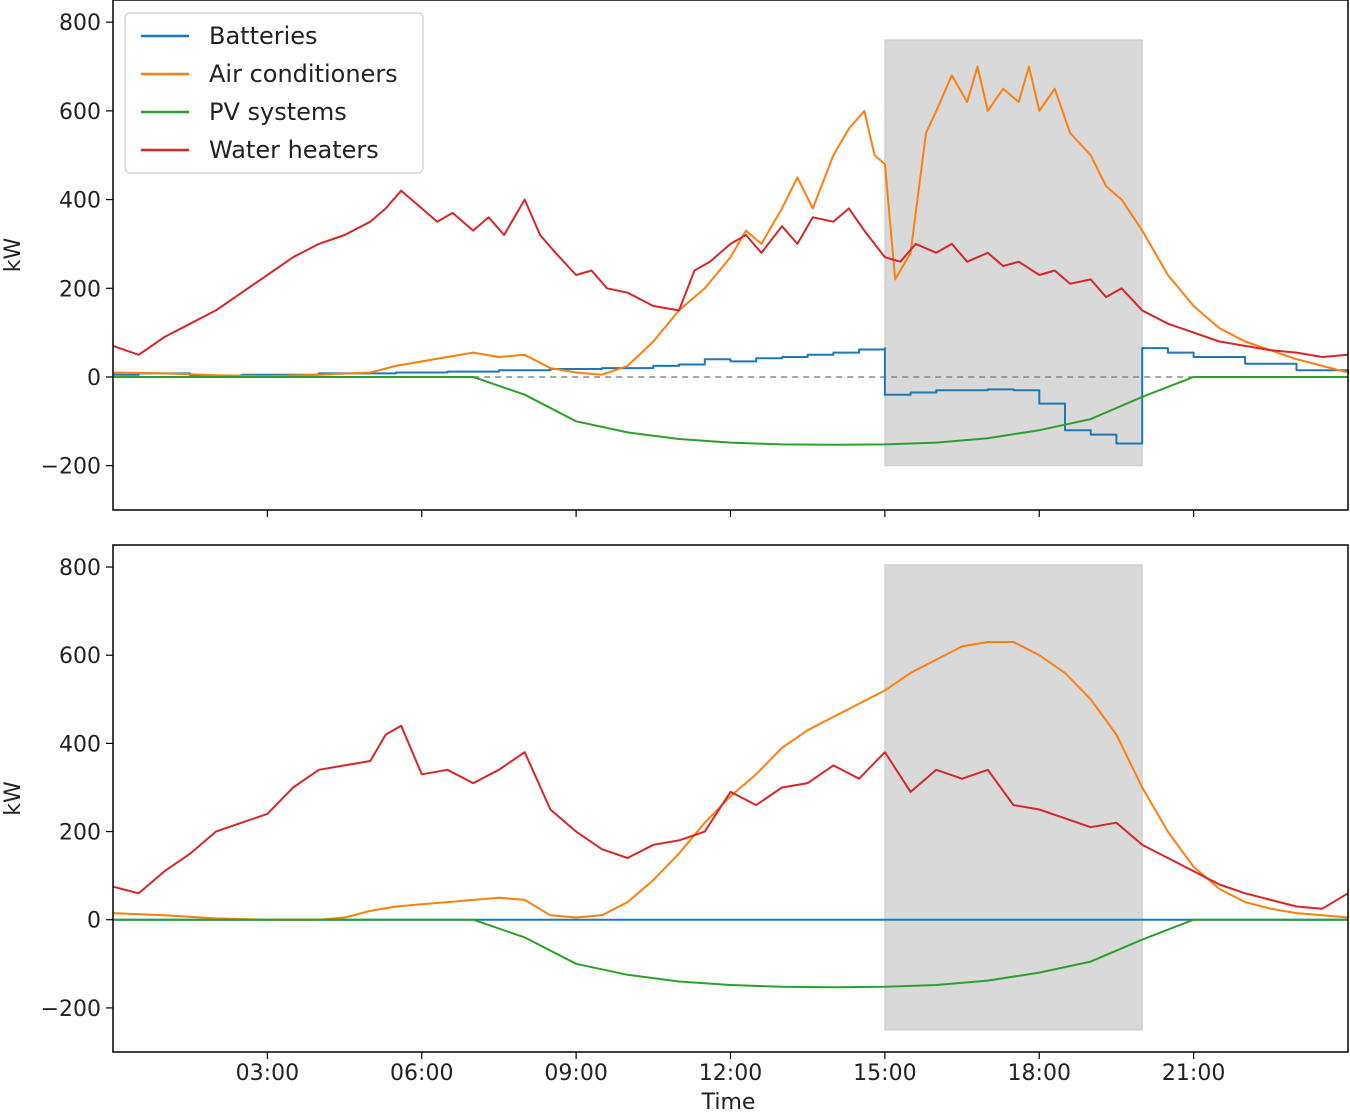  I want to click on bottom-x-ticks: 03:00 06:00 09:00 12:00 15:00 18:00 21:00, so click(730, 1069).